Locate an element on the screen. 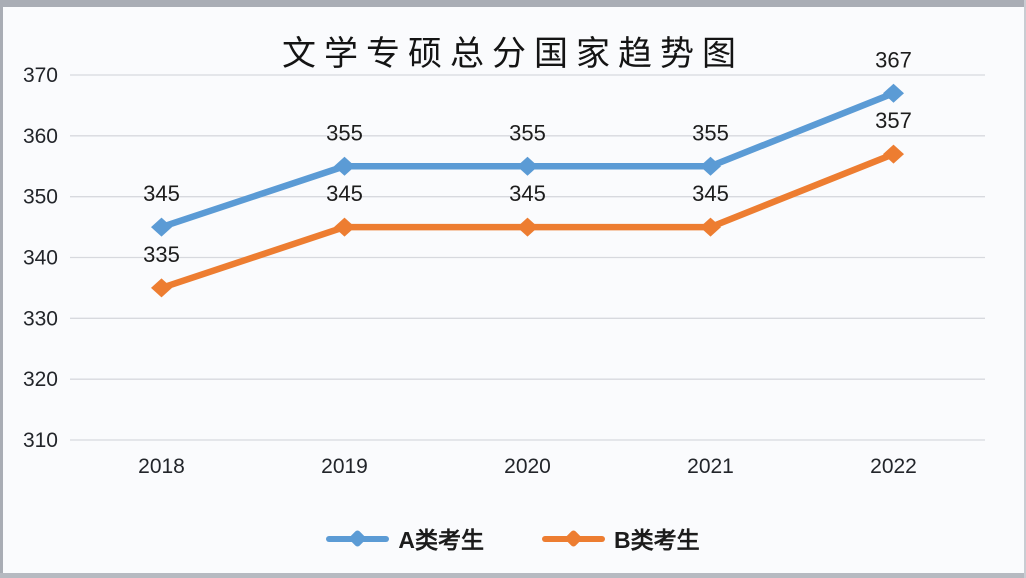 This screenshot has width=1026, height=578. x-axis-tick-label: 2021 is located at coordinates (710, 466).